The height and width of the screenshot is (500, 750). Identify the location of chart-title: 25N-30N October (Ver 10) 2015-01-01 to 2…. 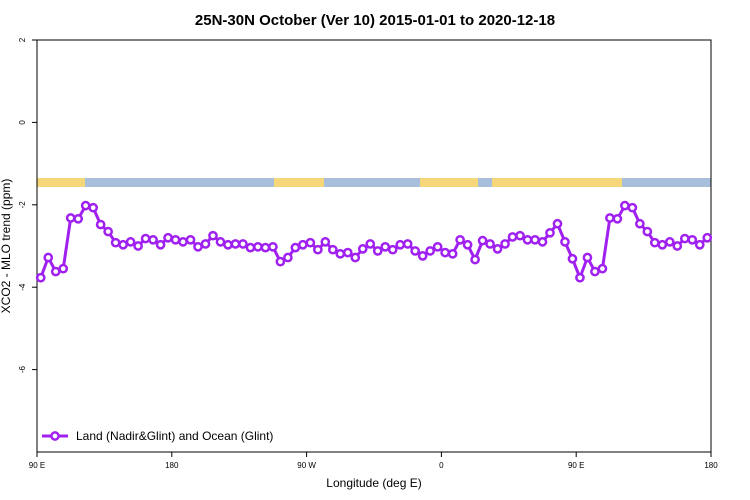
(375, 20).